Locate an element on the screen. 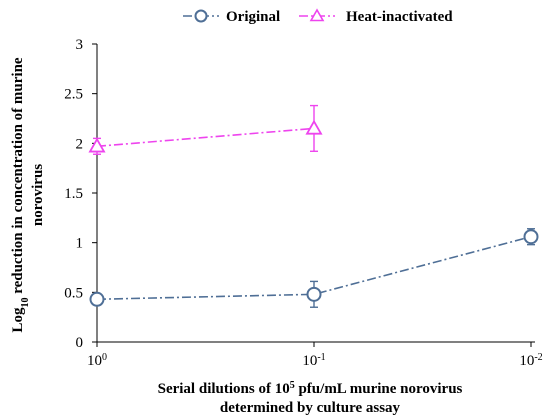 The image size is (550, 419). legend-item: Original is located at coordinates (231, 17).